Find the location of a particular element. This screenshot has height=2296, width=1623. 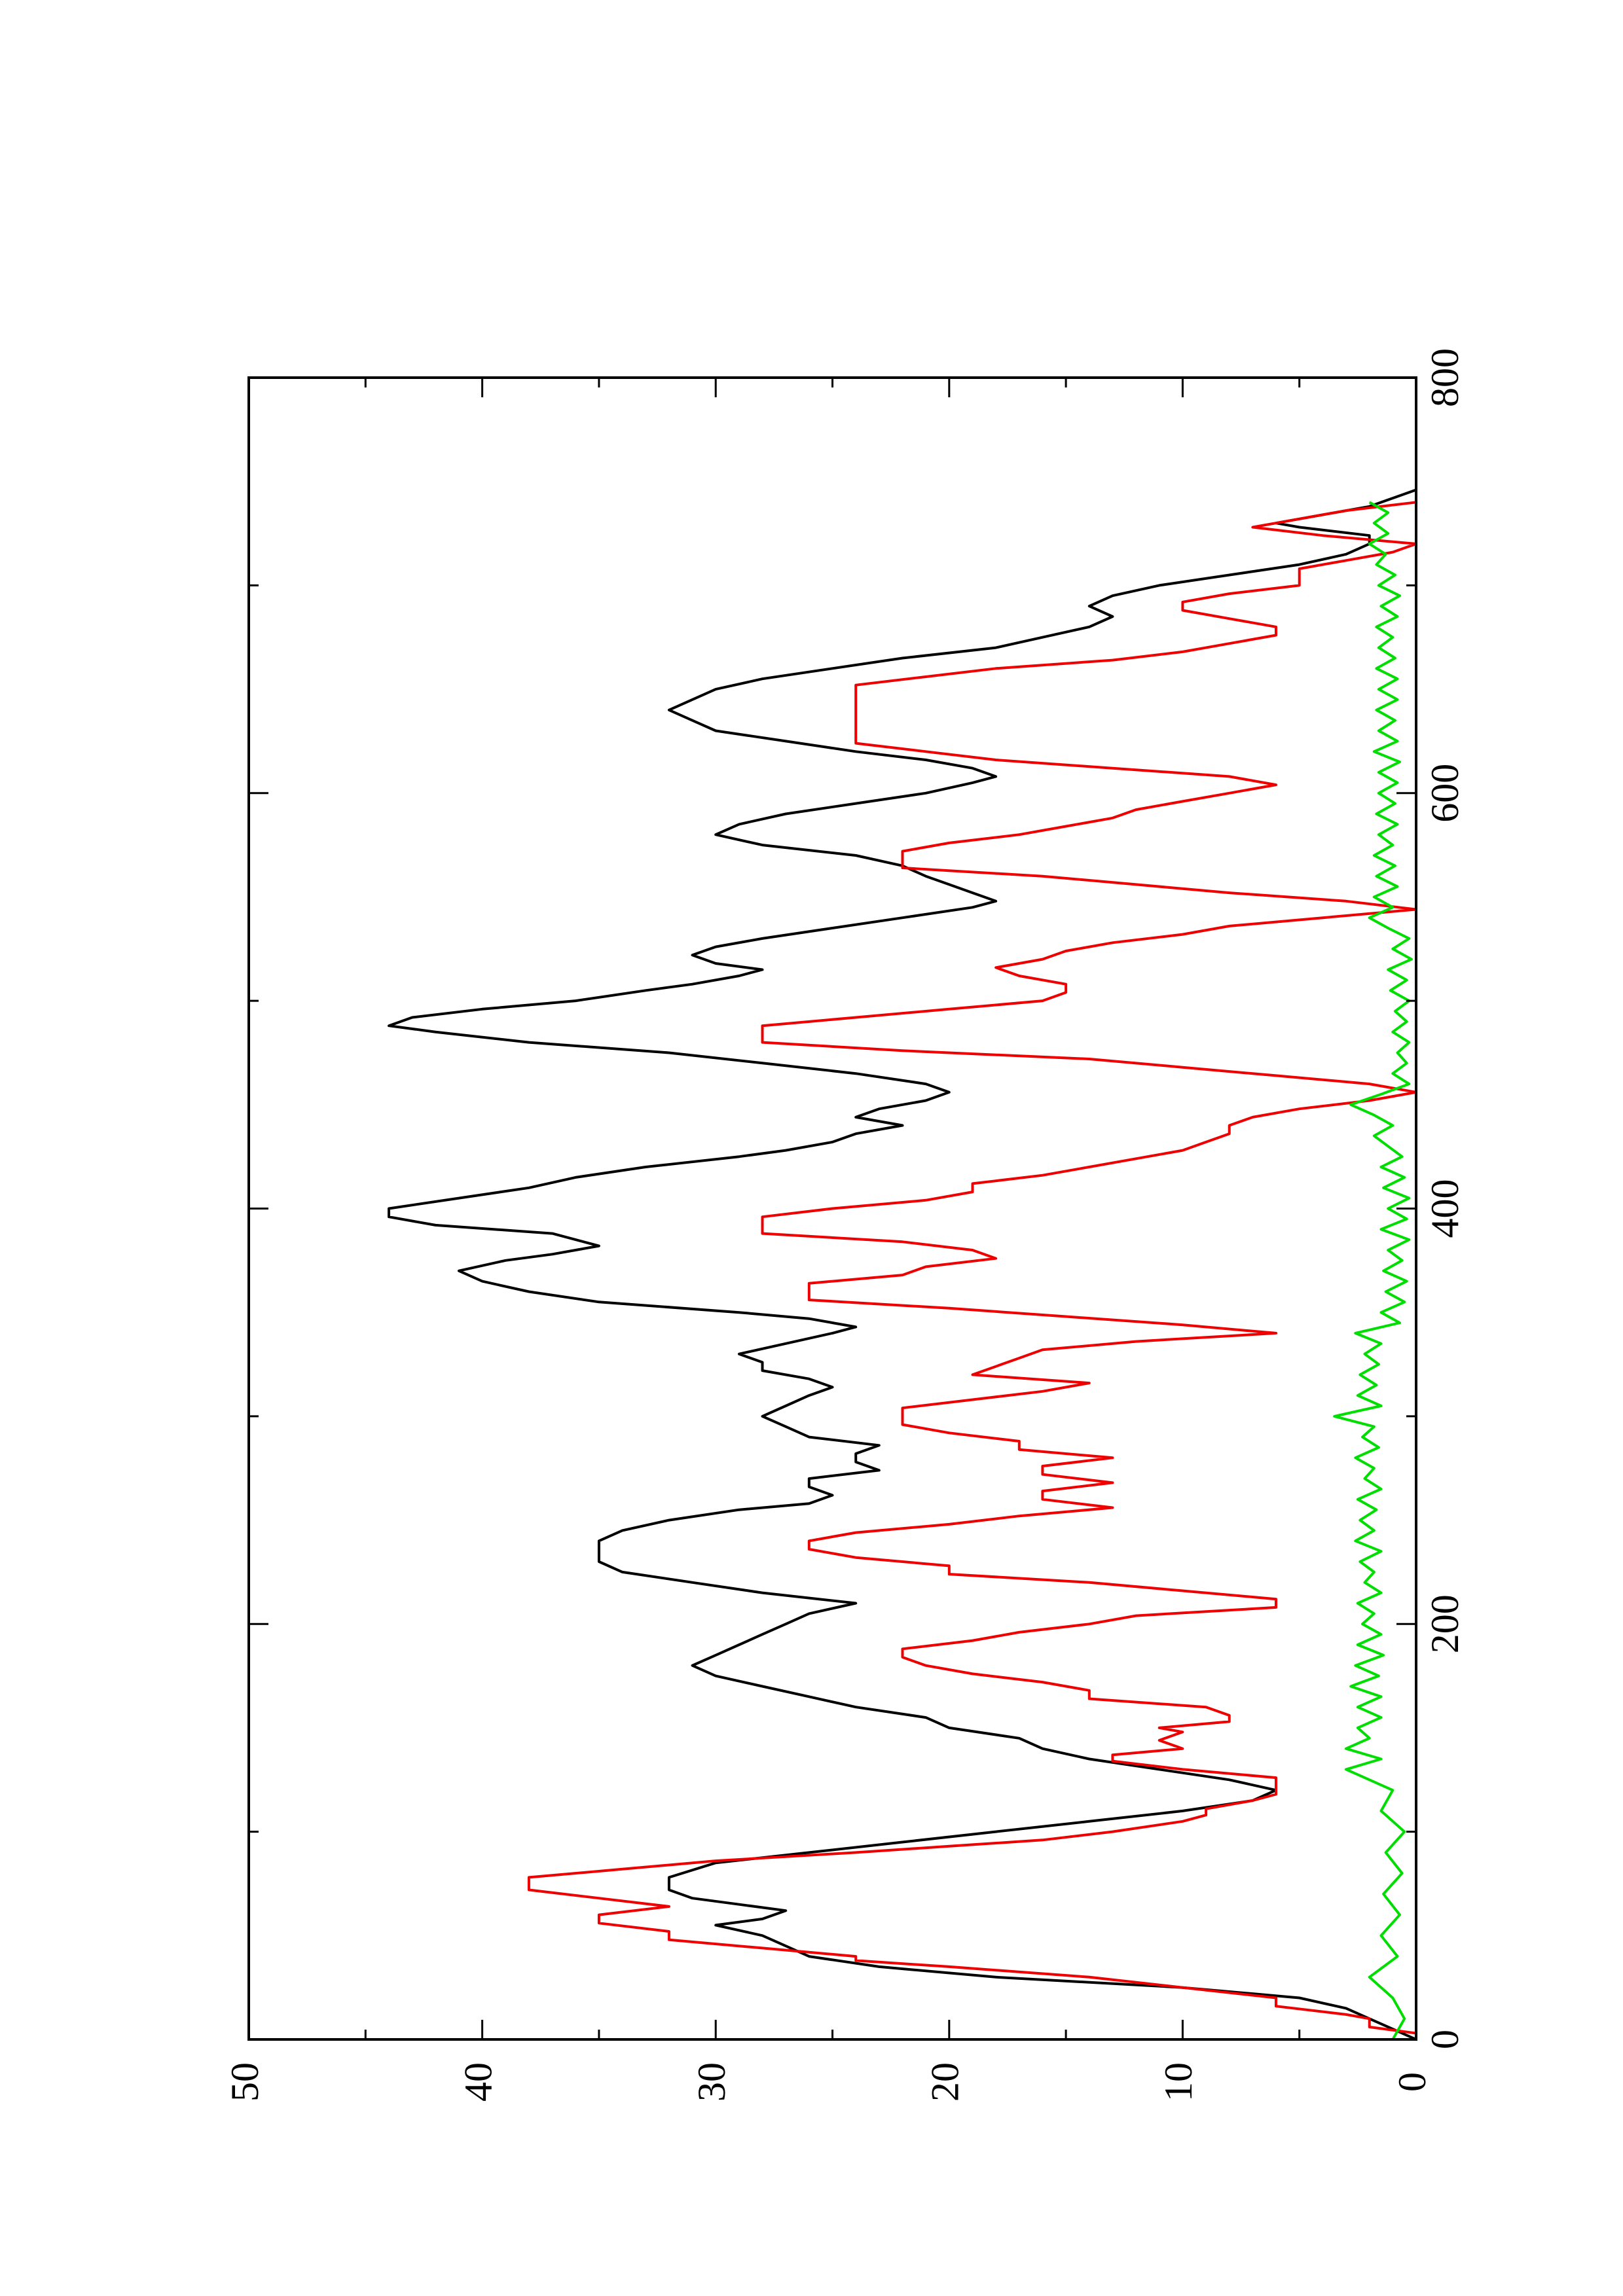

y-tick-label: 50 is located at coordinates (244, 2082).